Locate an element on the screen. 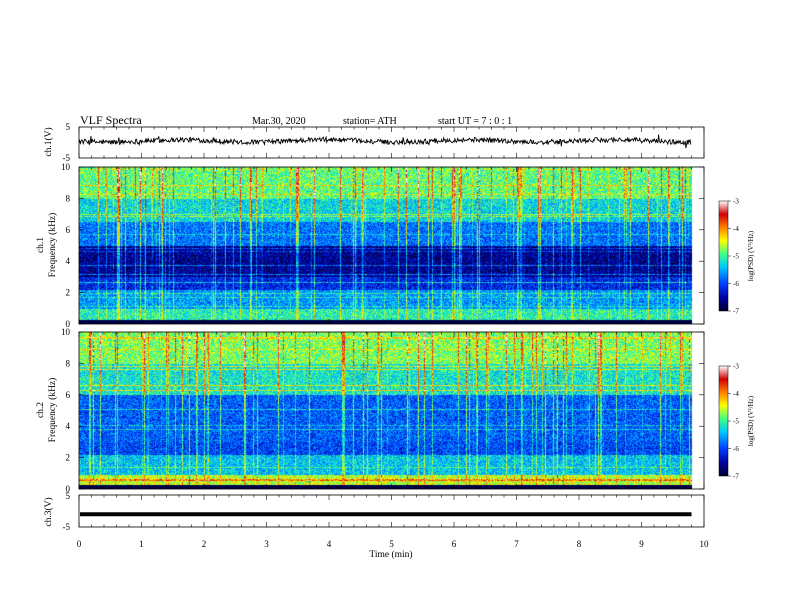  ch2-spectrogram-ylabel-frequency: Frequency (kHz) is located at coordinates (52, 410).